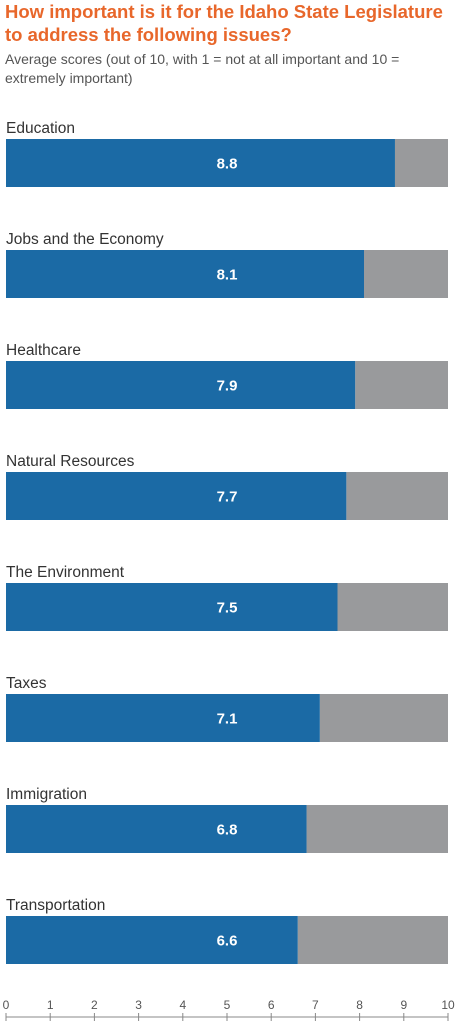  Describe the element at coordinates (227, 164) in the screenshot. I see `data-label: 8.8` at that location.